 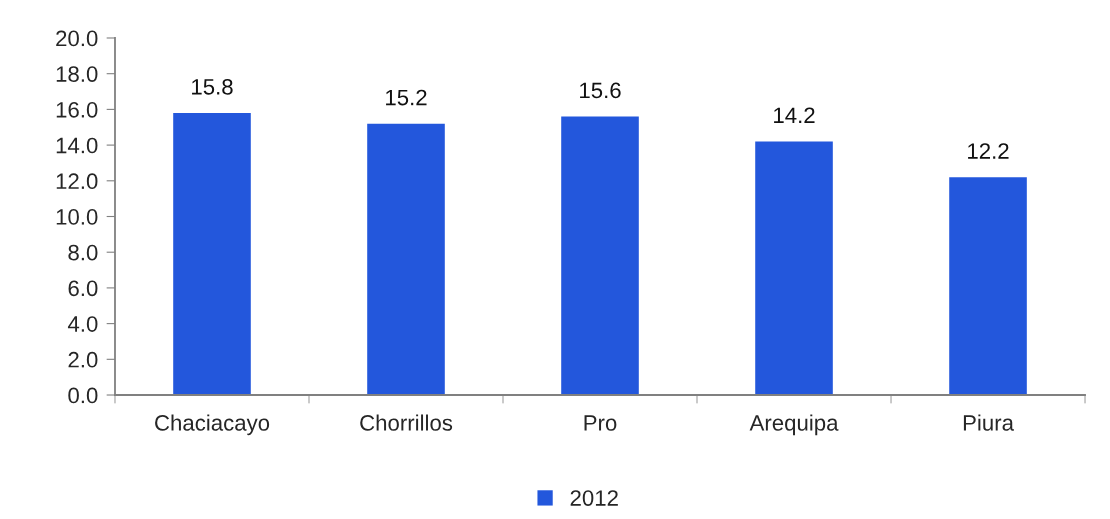 I want to click on y-tick-label: 6.0, so click(x=83, y=288).